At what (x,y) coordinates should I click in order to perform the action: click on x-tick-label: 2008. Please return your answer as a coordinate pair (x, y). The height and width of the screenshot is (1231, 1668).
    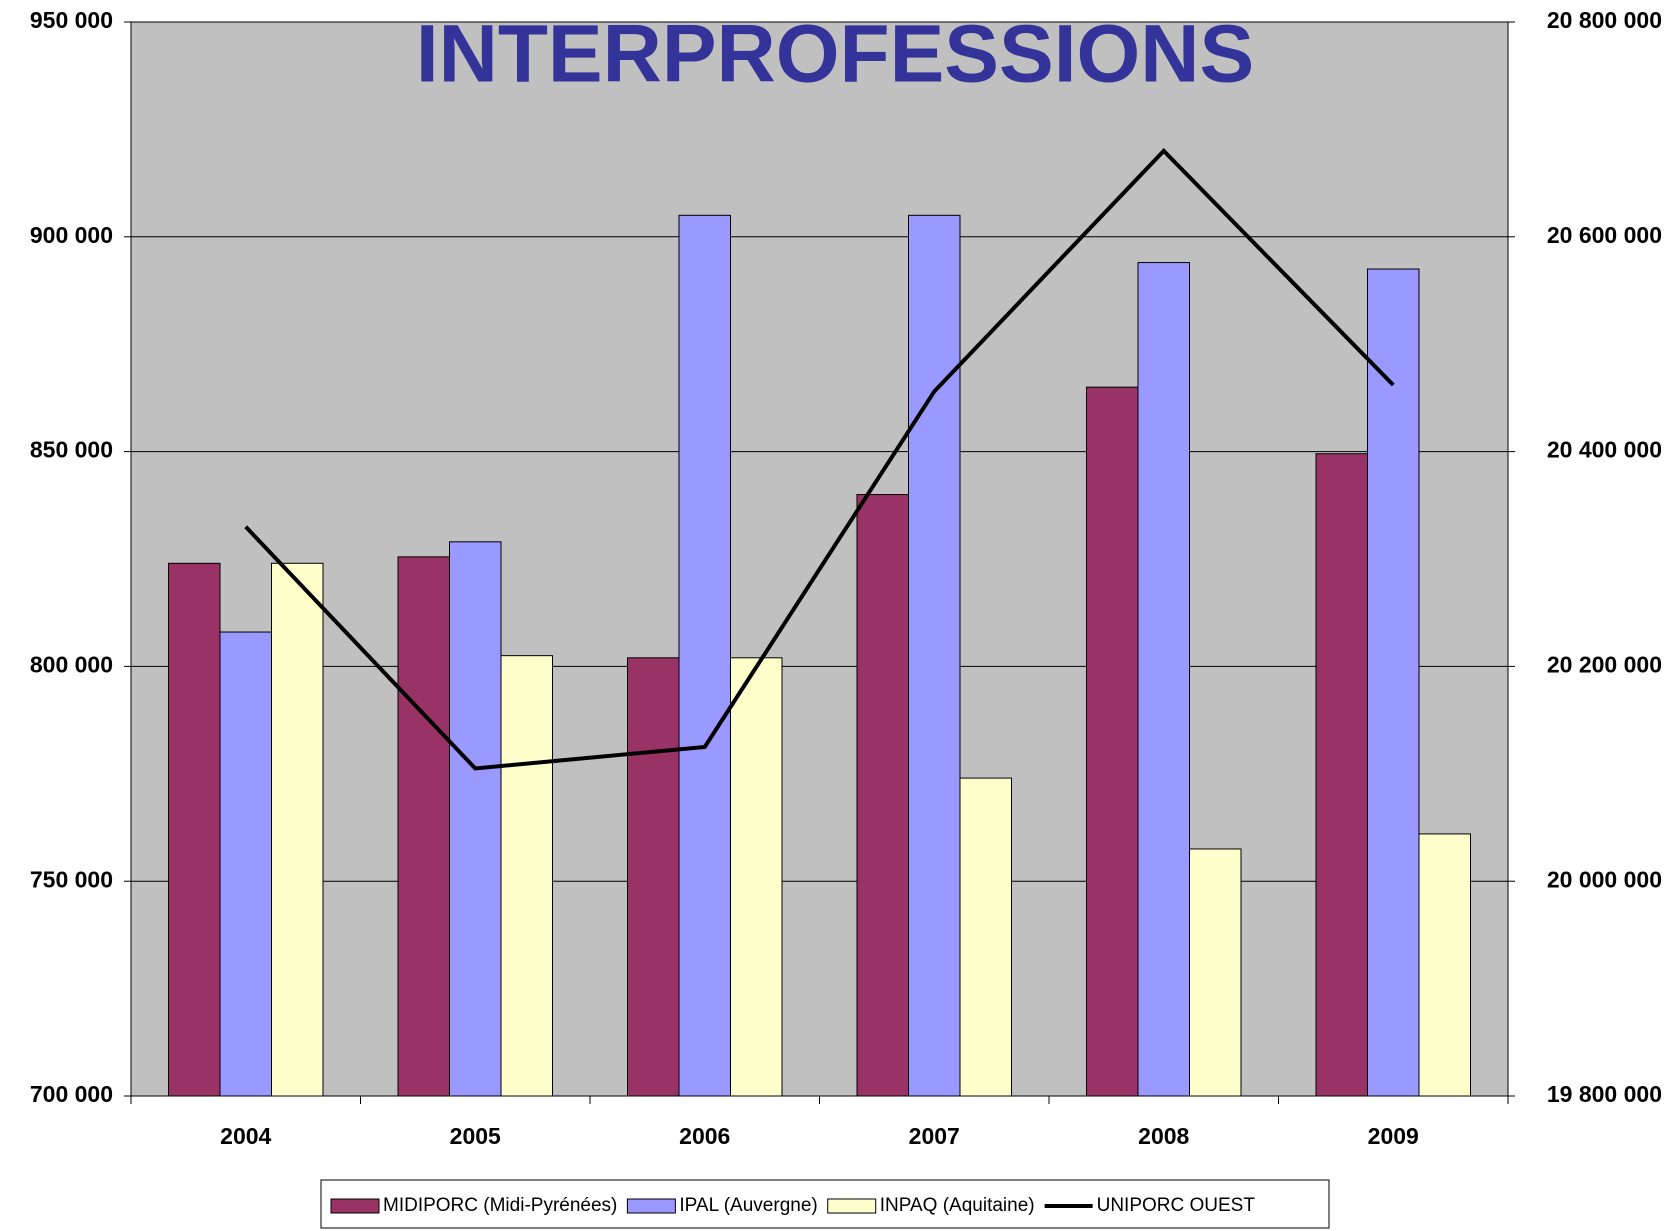
    Looking at the image, I should click on (1163, 1136).